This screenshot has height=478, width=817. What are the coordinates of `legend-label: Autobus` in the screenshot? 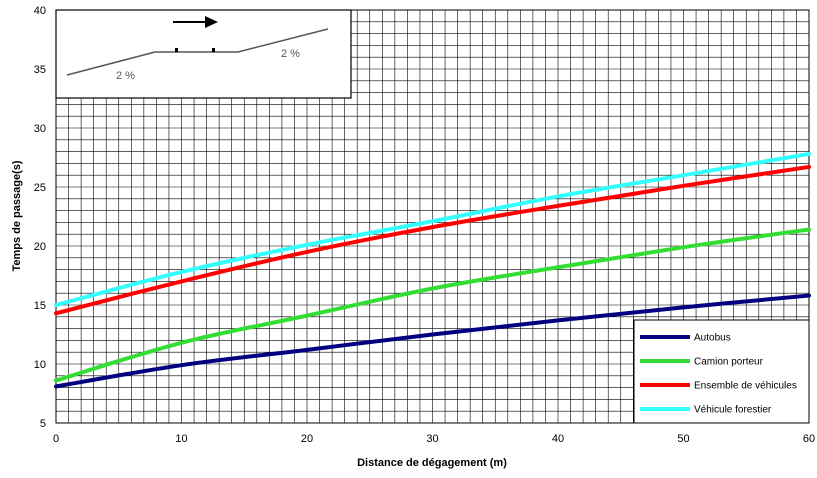 It's located at (712, 338).